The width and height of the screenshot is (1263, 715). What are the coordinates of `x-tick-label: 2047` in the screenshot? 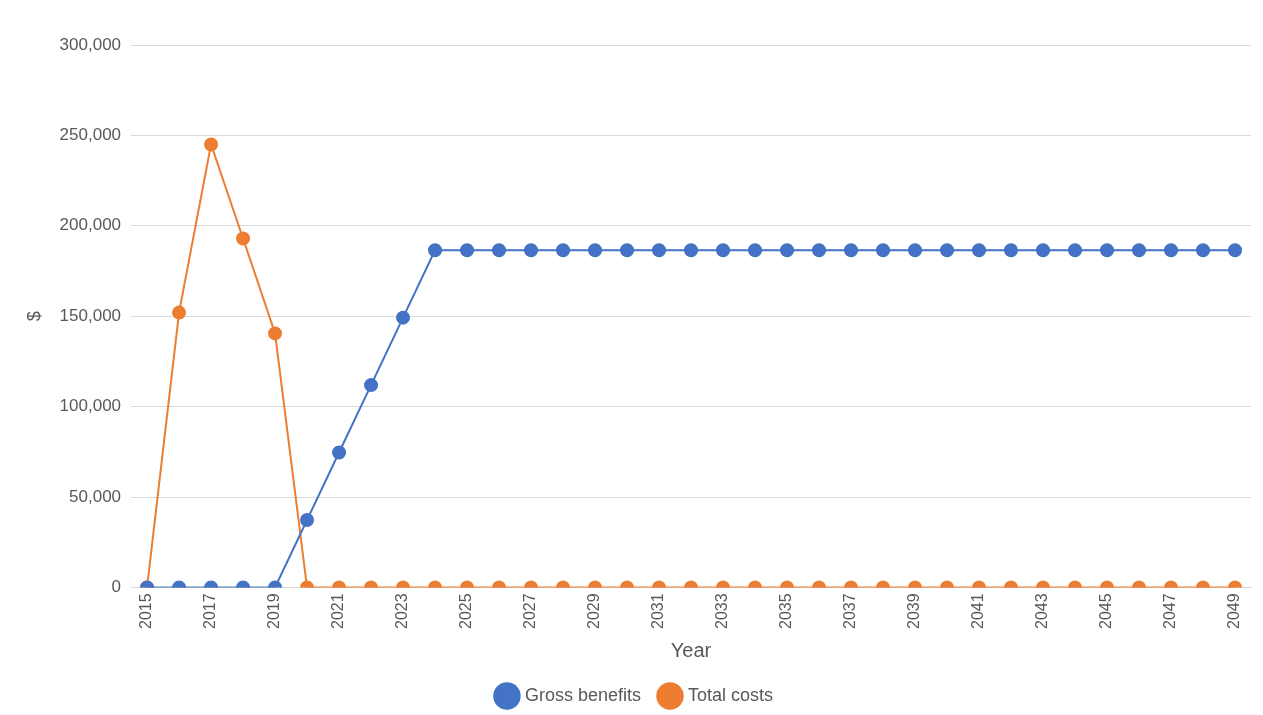 It's located at (1170, 611).